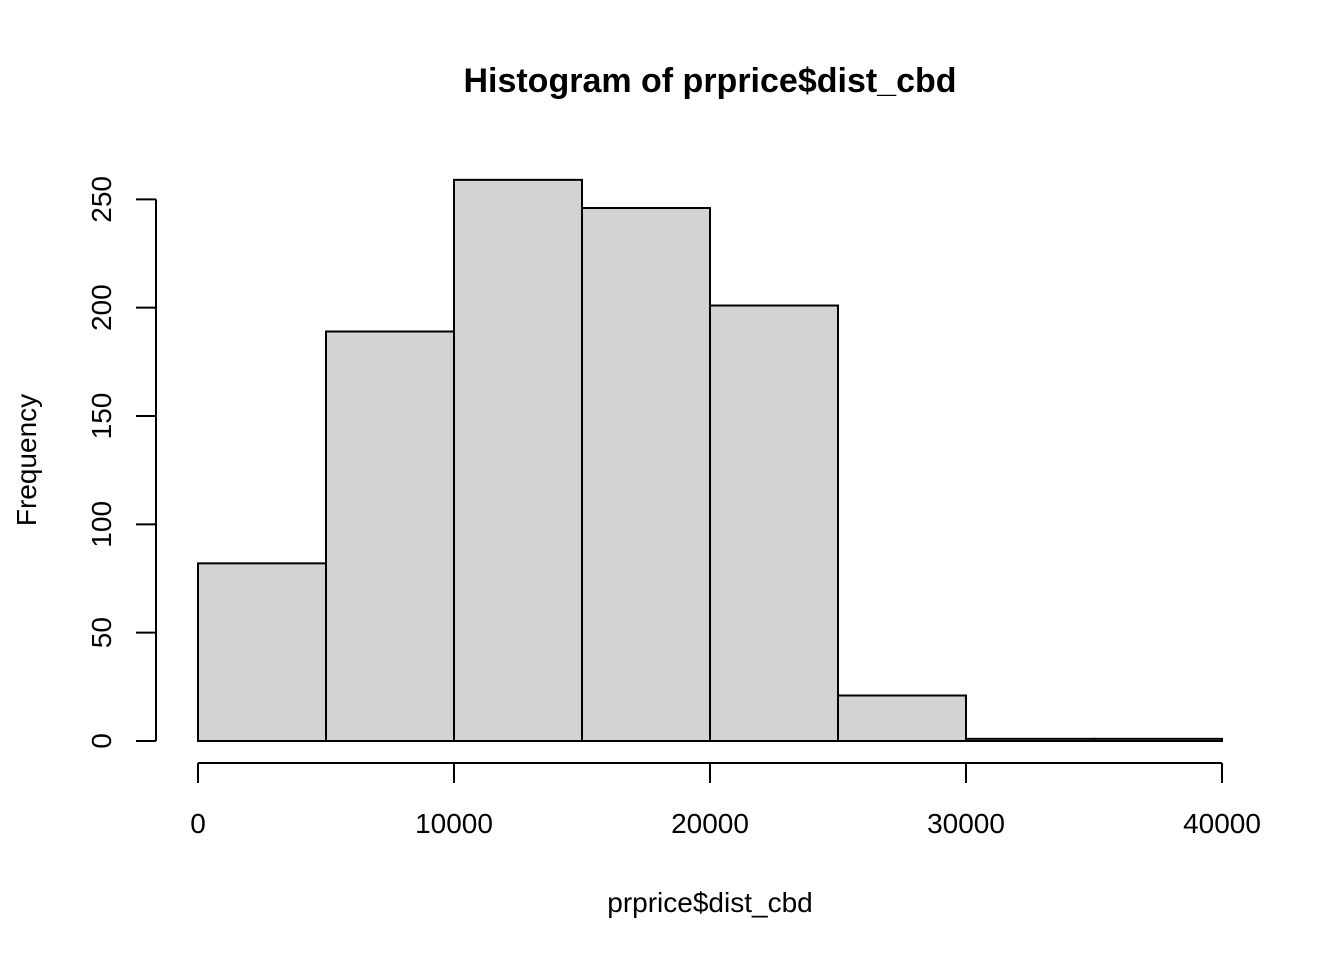  I want to click on x-tick-label: 30000, so click(966, 823).